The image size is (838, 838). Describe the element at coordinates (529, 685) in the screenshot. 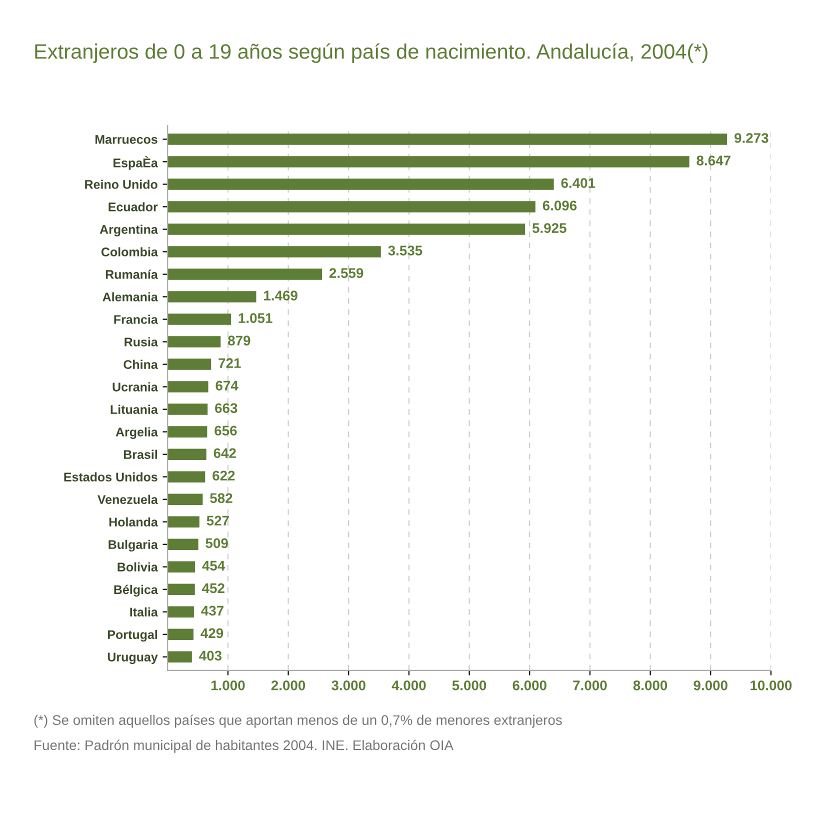

I see `x-tick-label: 6.000` at that location.